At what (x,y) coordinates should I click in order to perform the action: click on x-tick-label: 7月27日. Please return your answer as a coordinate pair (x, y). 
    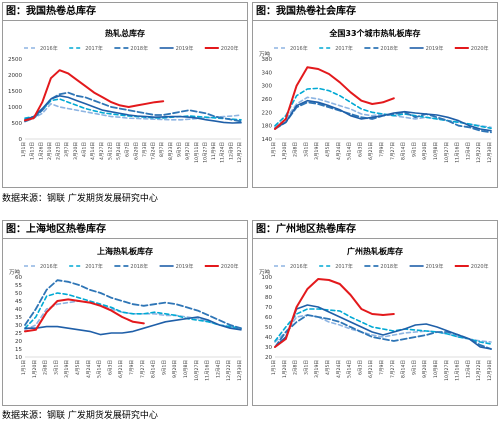
    Looking at the image, I should click on (143, 369).